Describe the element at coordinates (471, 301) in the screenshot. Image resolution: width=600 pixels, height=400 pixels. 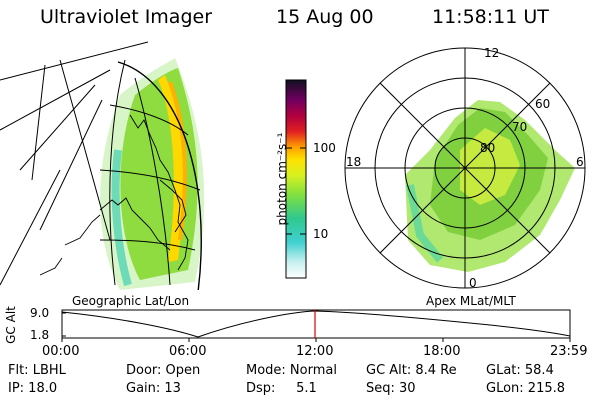
I see `polar-caption: Apex MLat/MLT` at that location.